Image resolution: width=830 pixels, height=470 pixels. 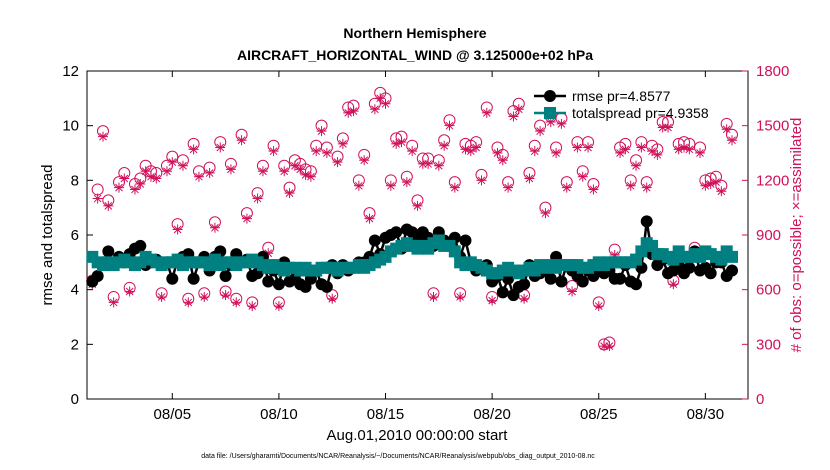 What do you see at coordinates (418, 435) in the screenshot?
I see `x-axis-label: Aug.01,2010 00:00:00 start` at bounding box center [418, 435].